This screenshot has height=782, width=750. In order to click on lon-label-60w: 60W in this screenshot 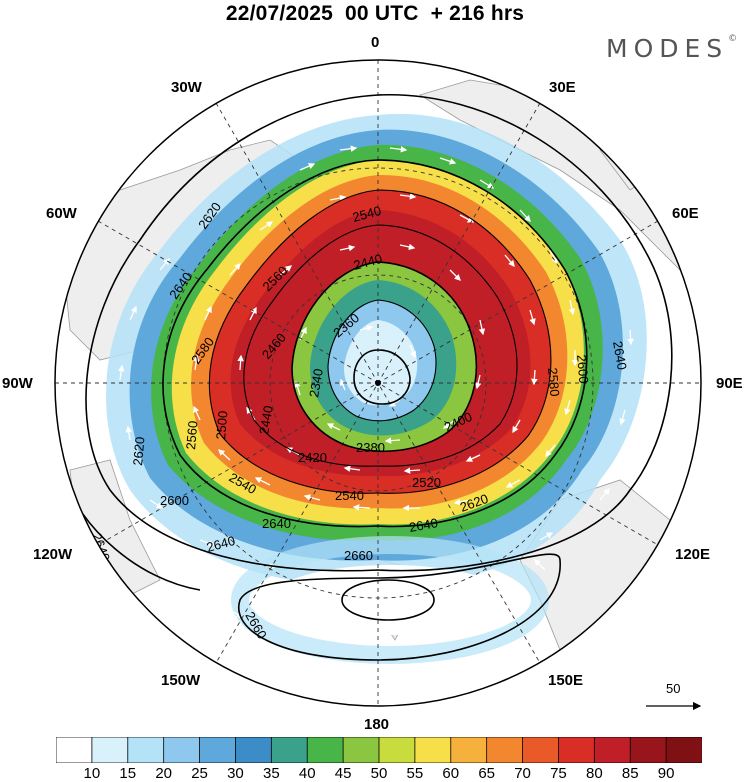, I will do `click(61, 213)`.